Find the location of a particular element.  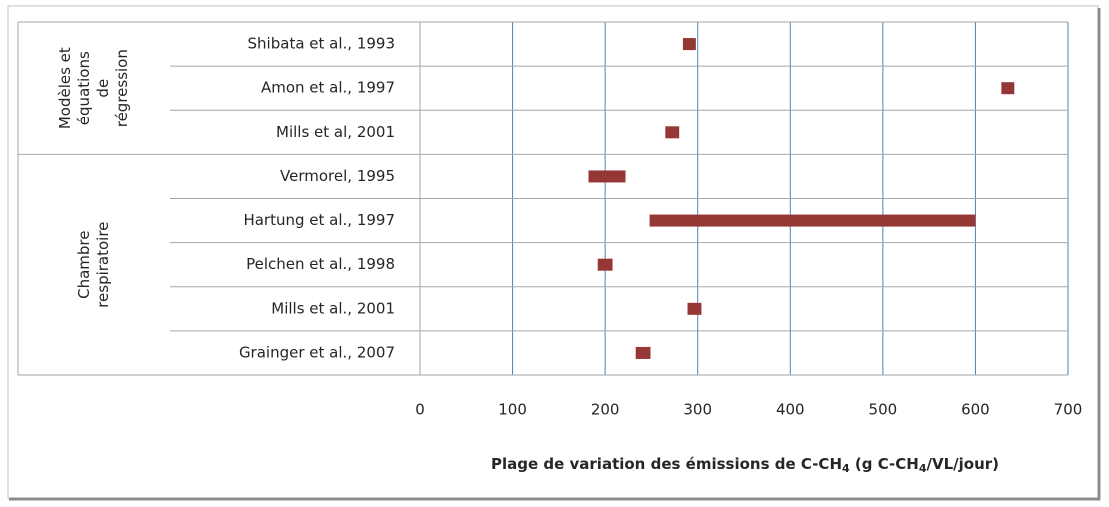

group-label: Chambre is located at coordinates (84, 265).